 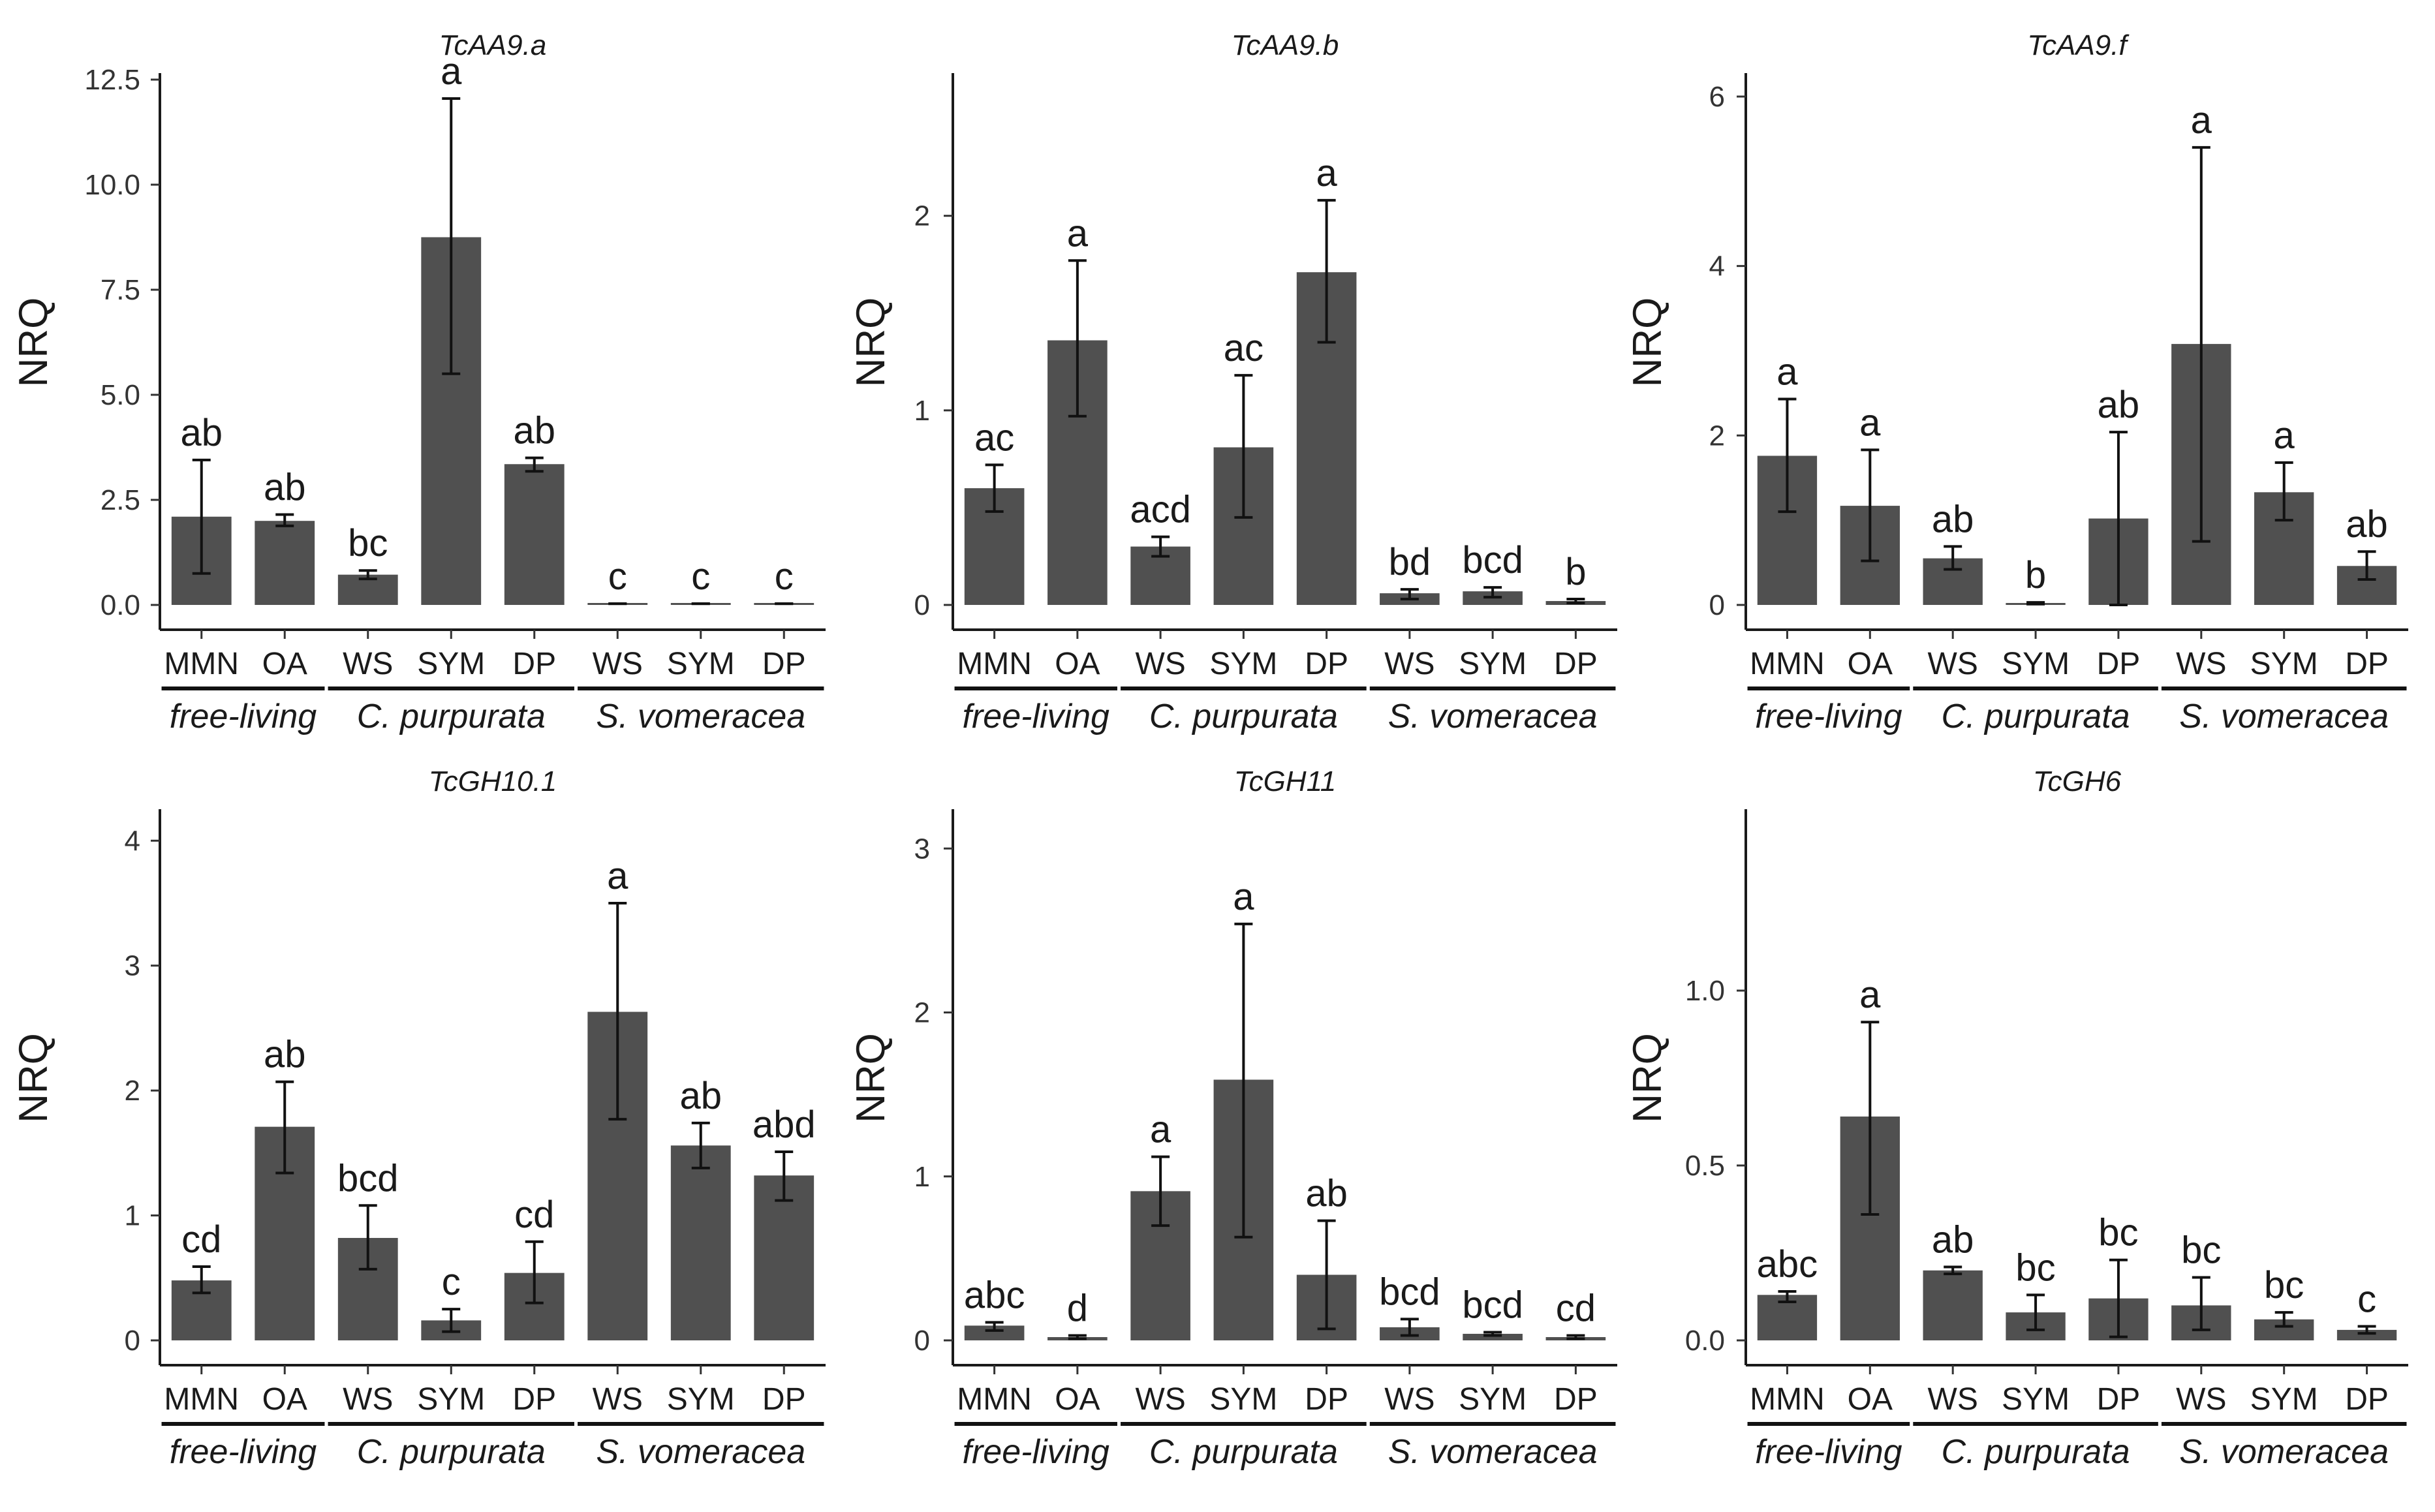 What do you see at coordinates (120, 395) in the screenshot?
I see `y-tick-label: 5.0` at bounding box center [120, 395].